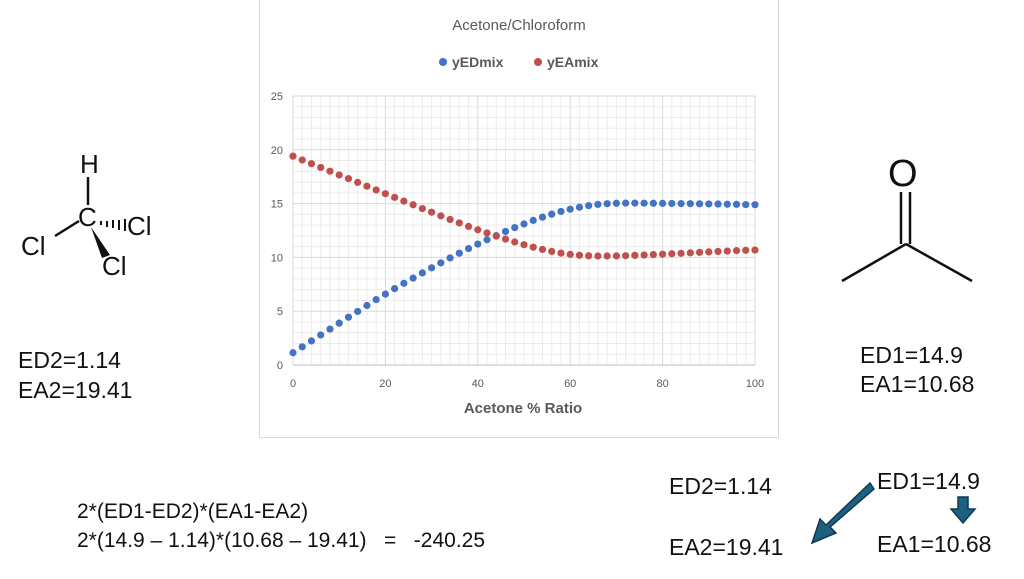  What do you see at coordinates (518, 25) in the screenshot?
I see `chart-title: Acetone/Chloroform` at bounding box center [518, 25].